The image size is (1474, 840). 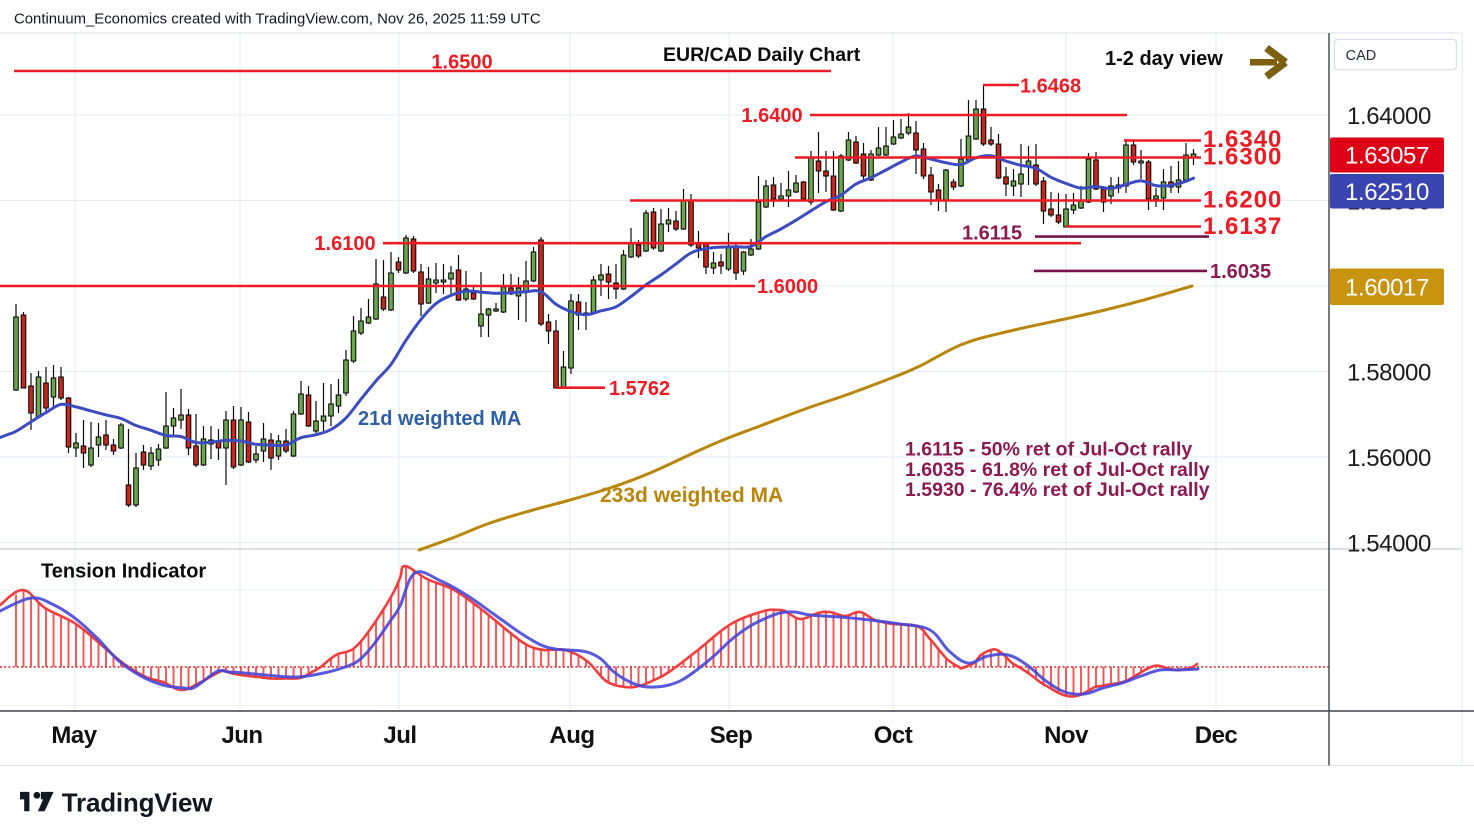 What do you see at coordinates (771, 116) in the screenshot?
I see `svg-text: 1.6400` at bounding box center [771, 116].